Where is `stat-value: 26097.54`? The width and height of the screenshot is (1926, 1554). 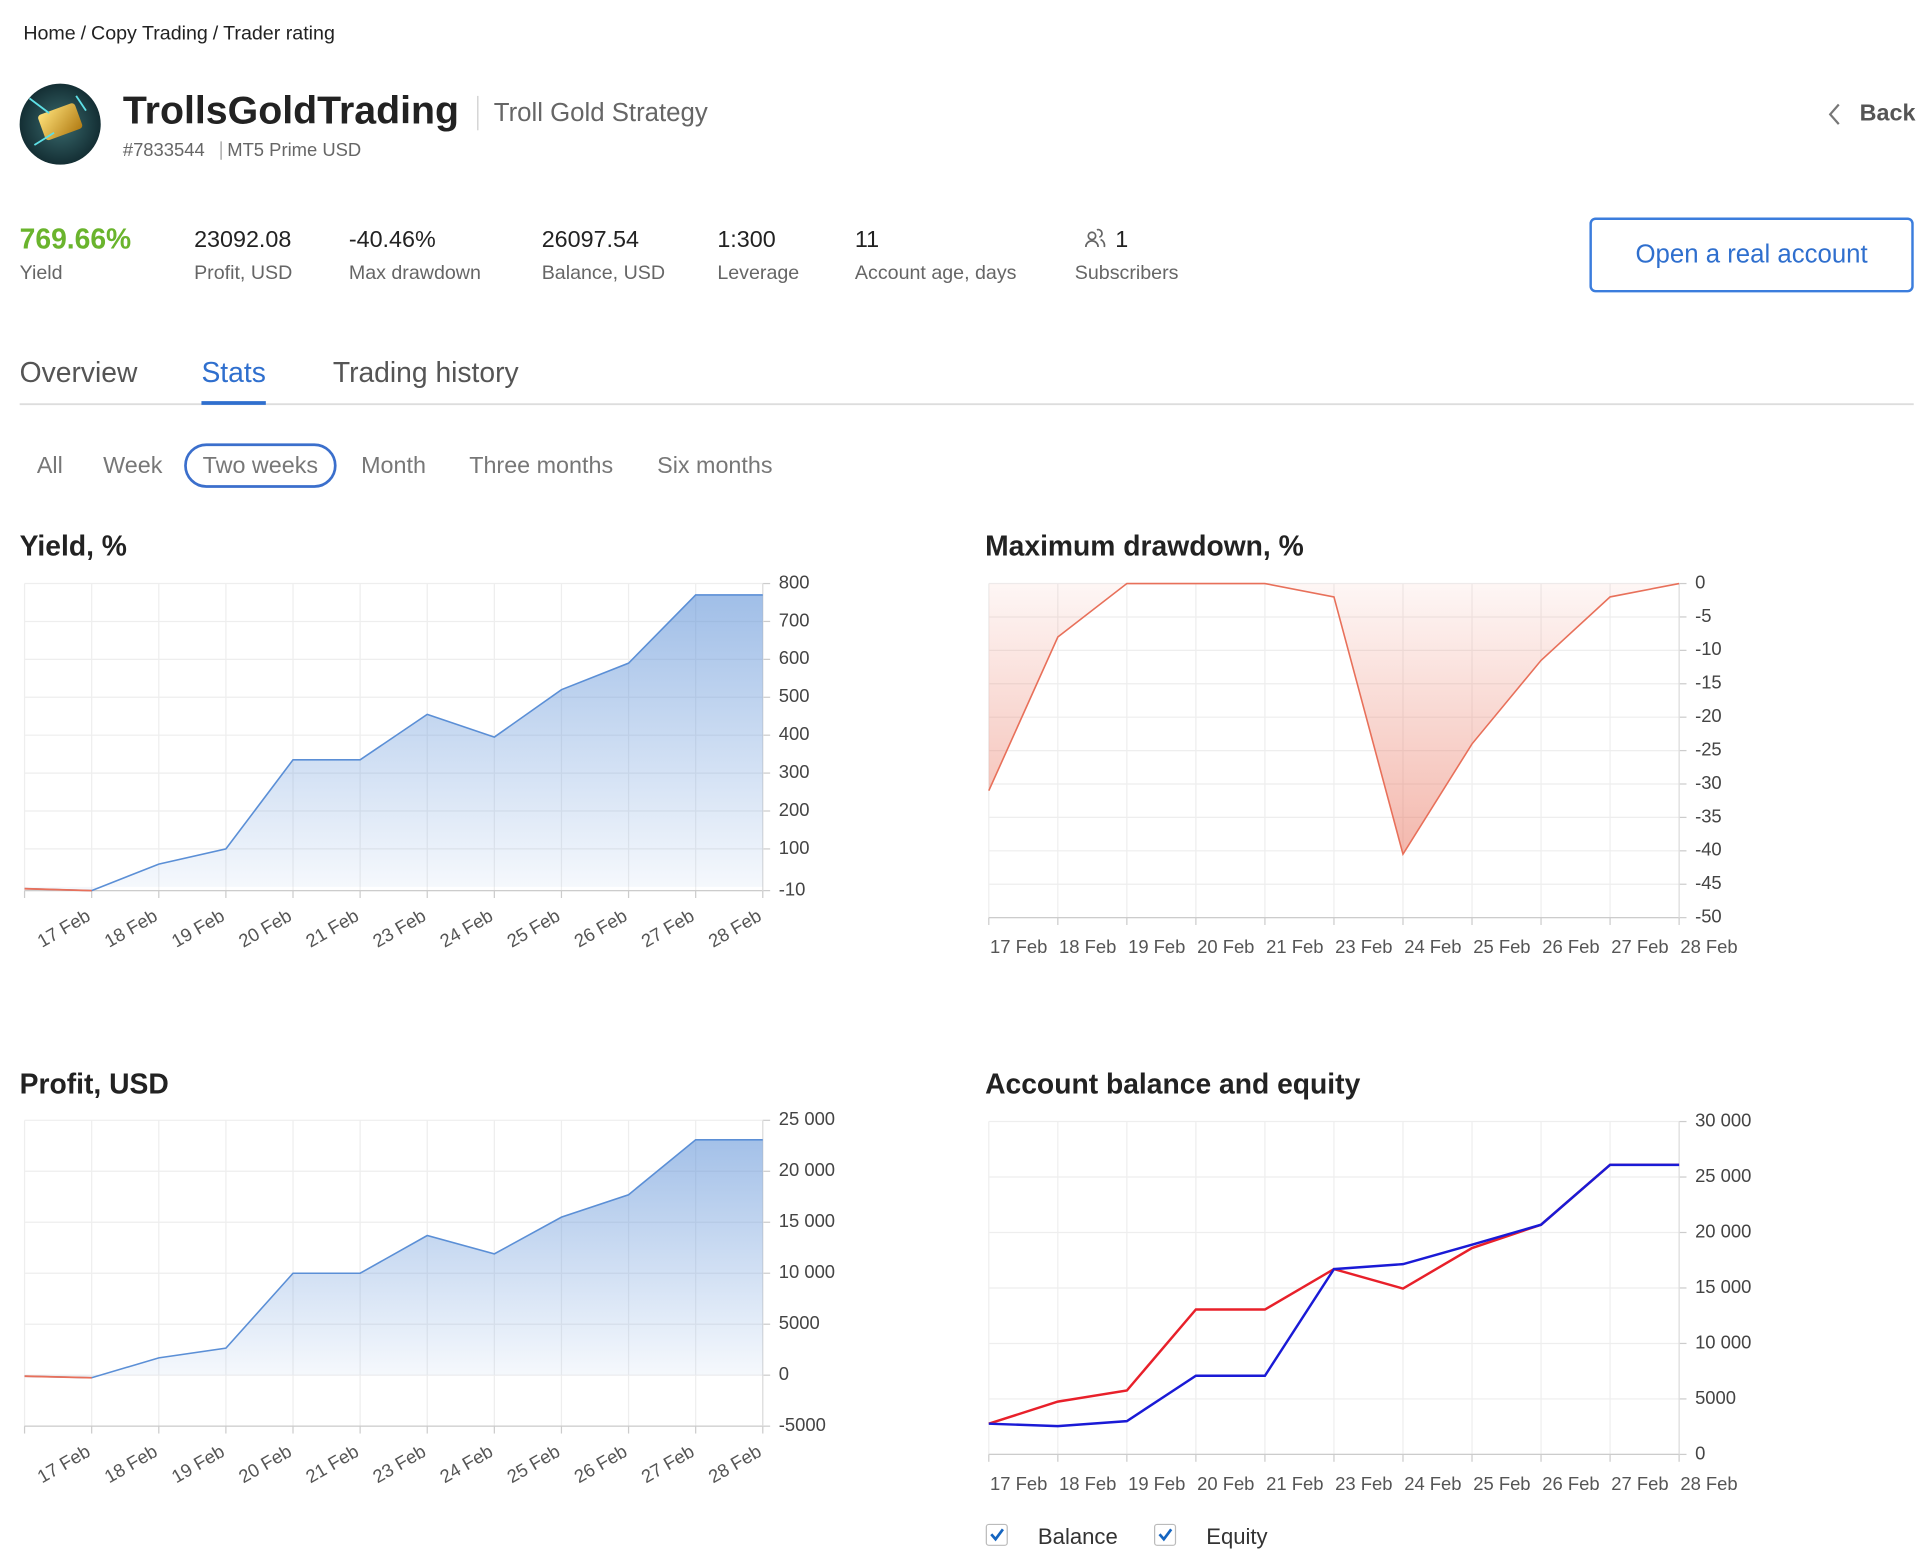 stat-value: 26097.54 is located at coordinates (590, 239).